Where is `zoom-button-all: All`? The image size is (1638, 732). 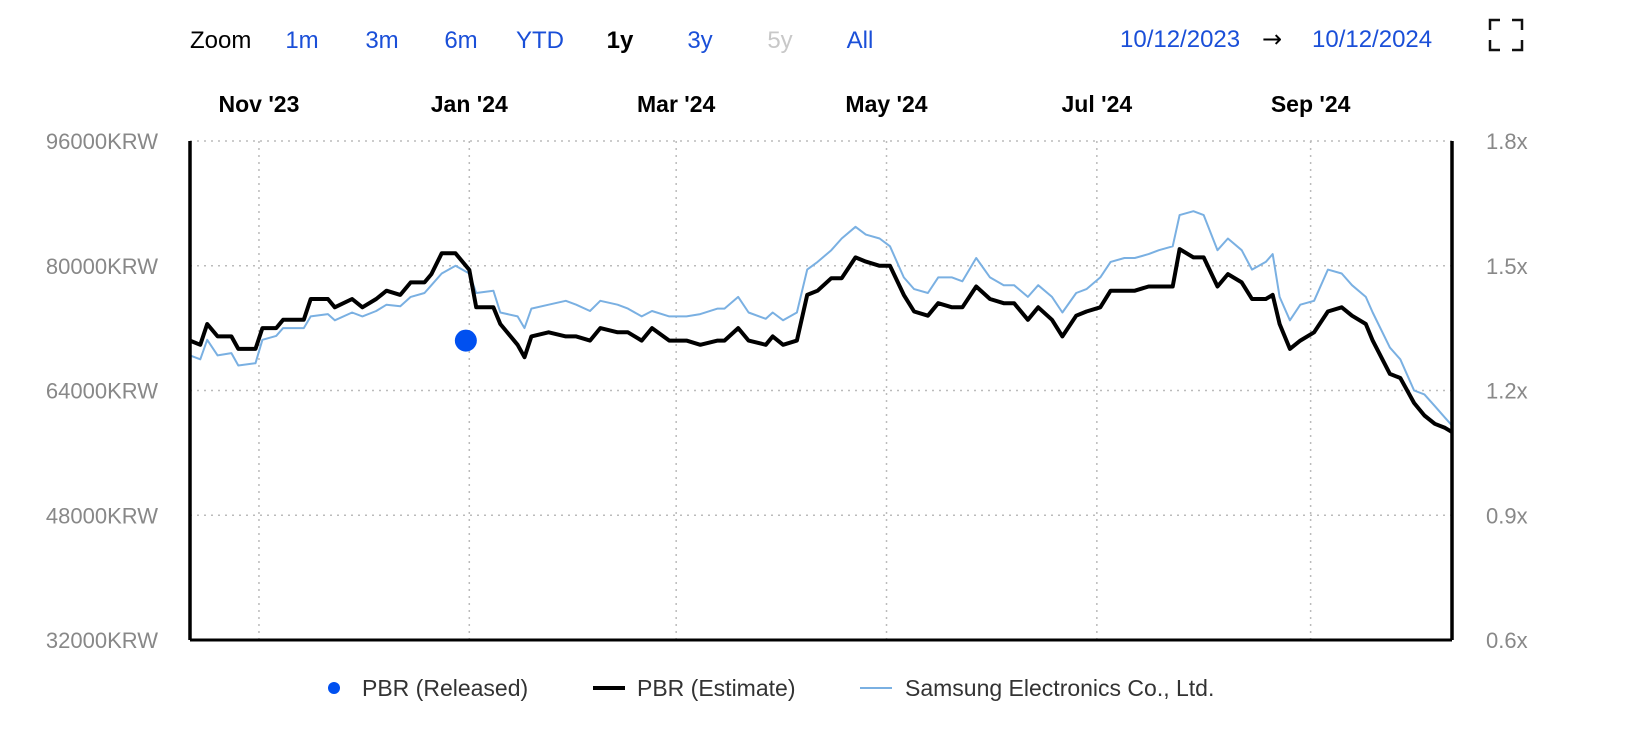 zoom-button-all: All is located at coordinates (860, 40).